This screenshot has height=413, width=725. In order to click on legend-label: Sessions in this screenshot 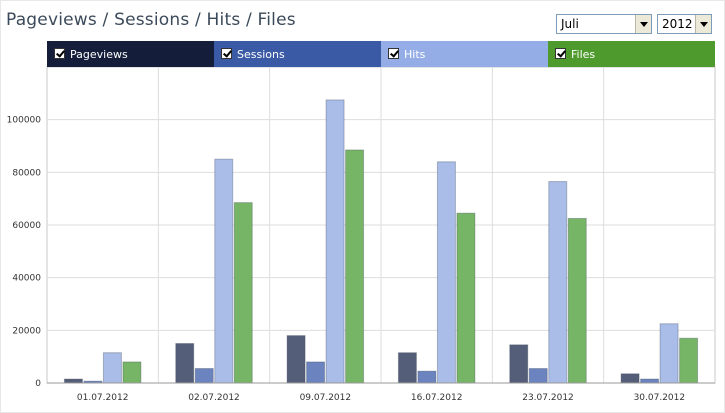, I will do `click(261, 54)`.